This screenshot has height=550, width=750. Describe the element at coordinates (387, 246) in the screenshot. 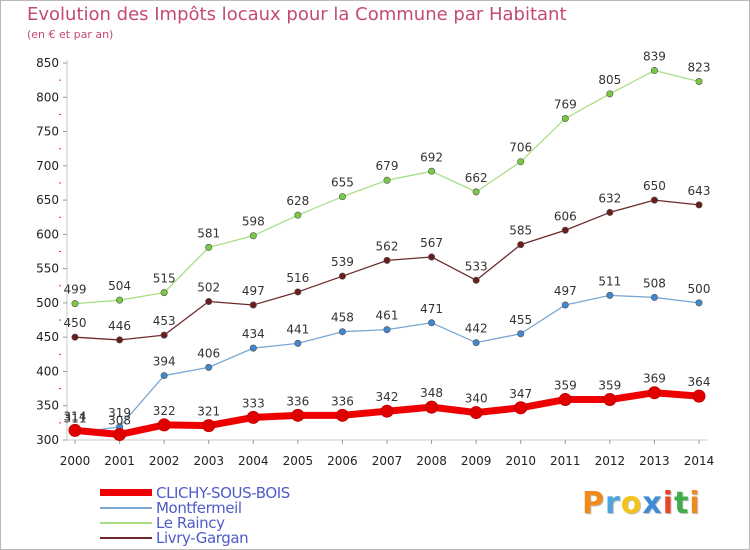

I see `data-label: 562` at that location.